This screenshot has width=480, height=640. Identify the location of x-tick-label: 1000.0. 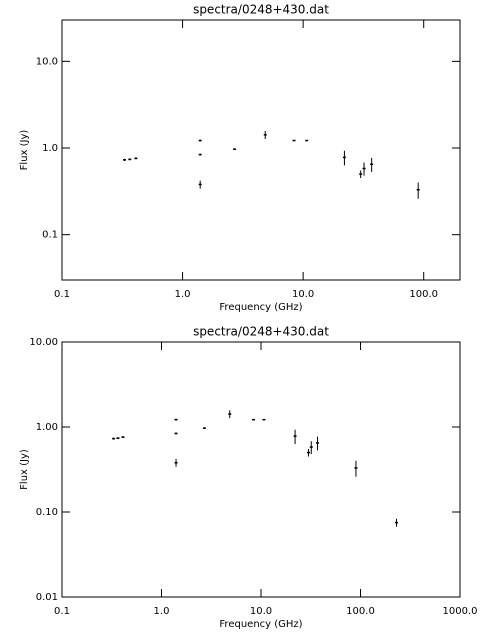
(460, 611).